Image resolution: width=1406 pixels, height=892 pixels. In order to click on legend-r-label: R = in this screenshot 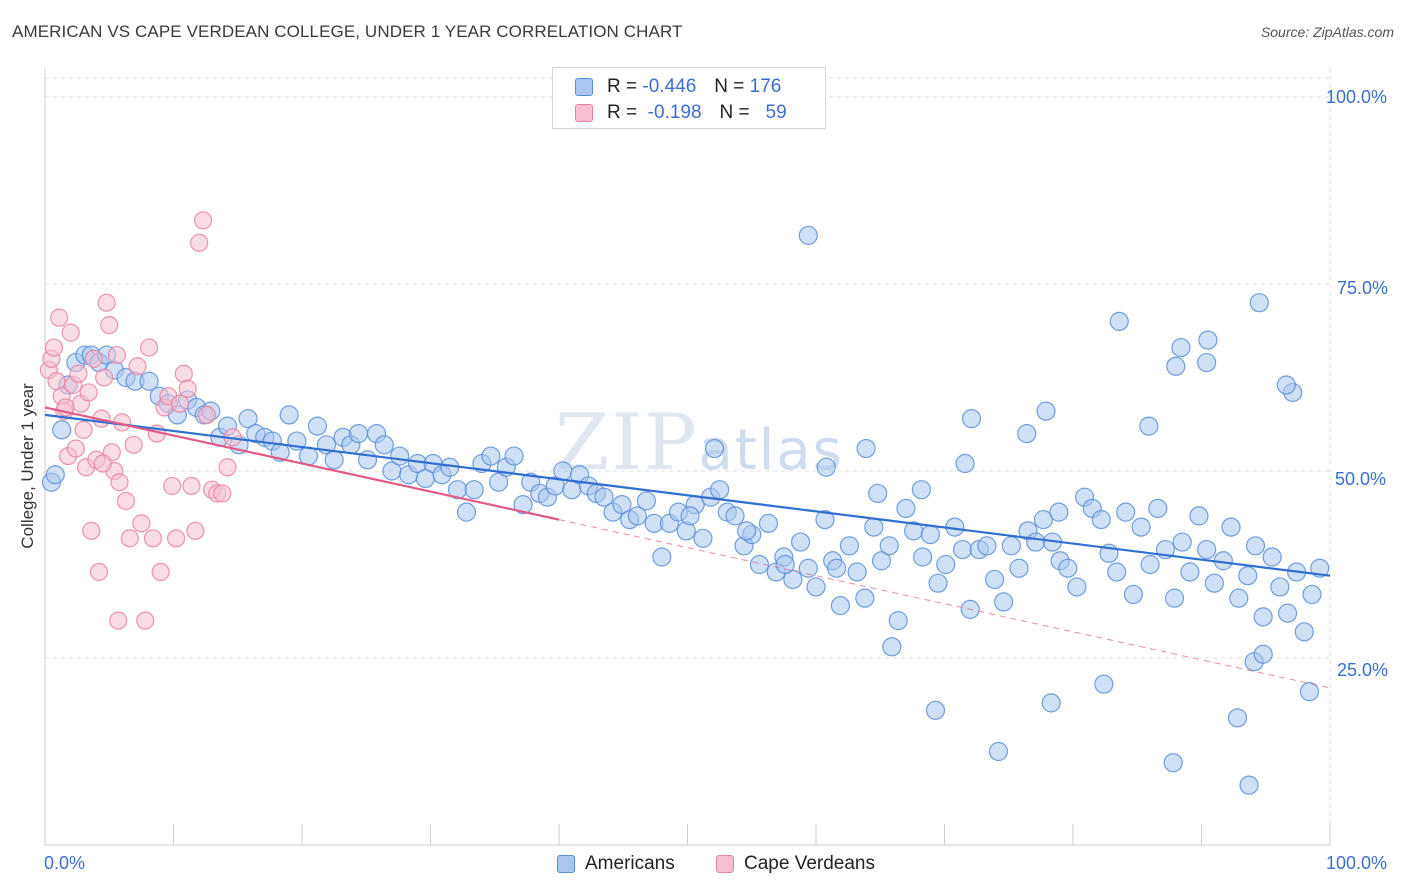, I will do `click(622, 86)`.